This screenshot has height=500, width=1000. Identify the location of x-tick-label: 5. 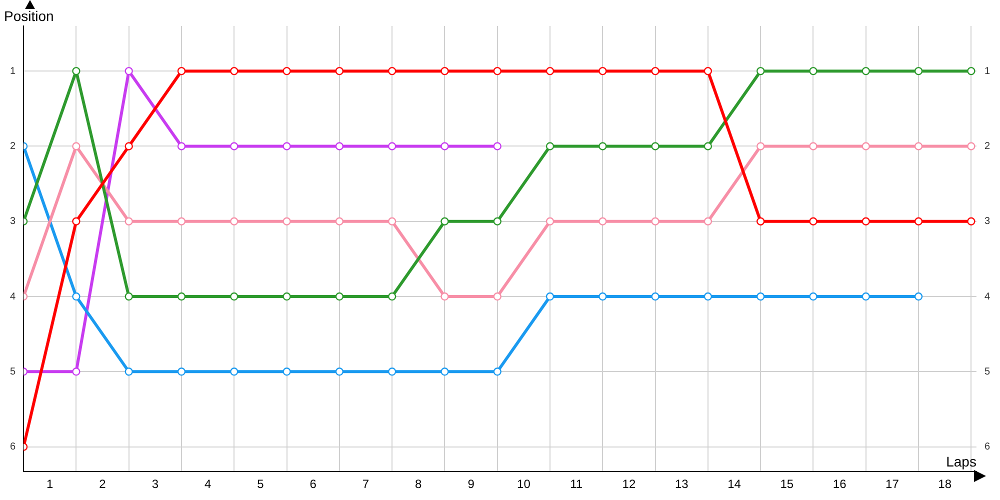
(260, 484).